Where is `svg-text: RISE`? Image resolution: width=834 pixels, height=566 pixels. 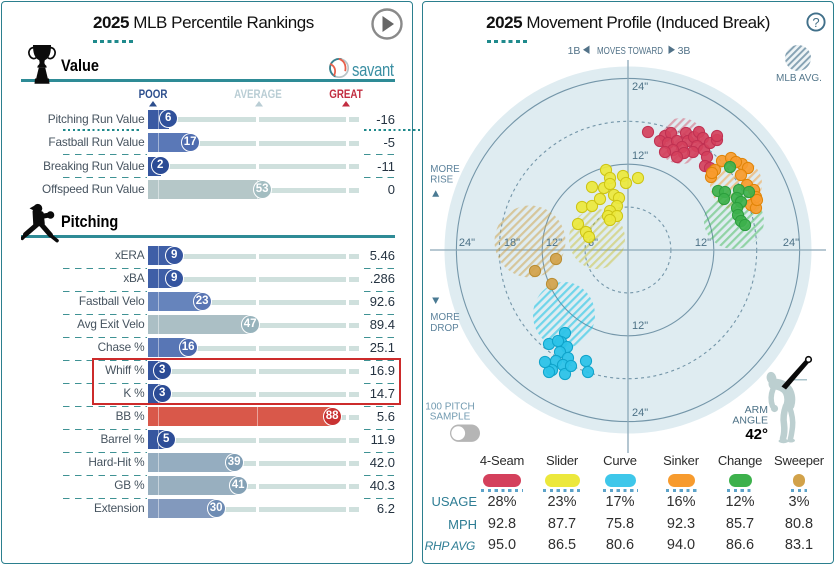 svg-text: RISE is located at coordinates (441, 180).